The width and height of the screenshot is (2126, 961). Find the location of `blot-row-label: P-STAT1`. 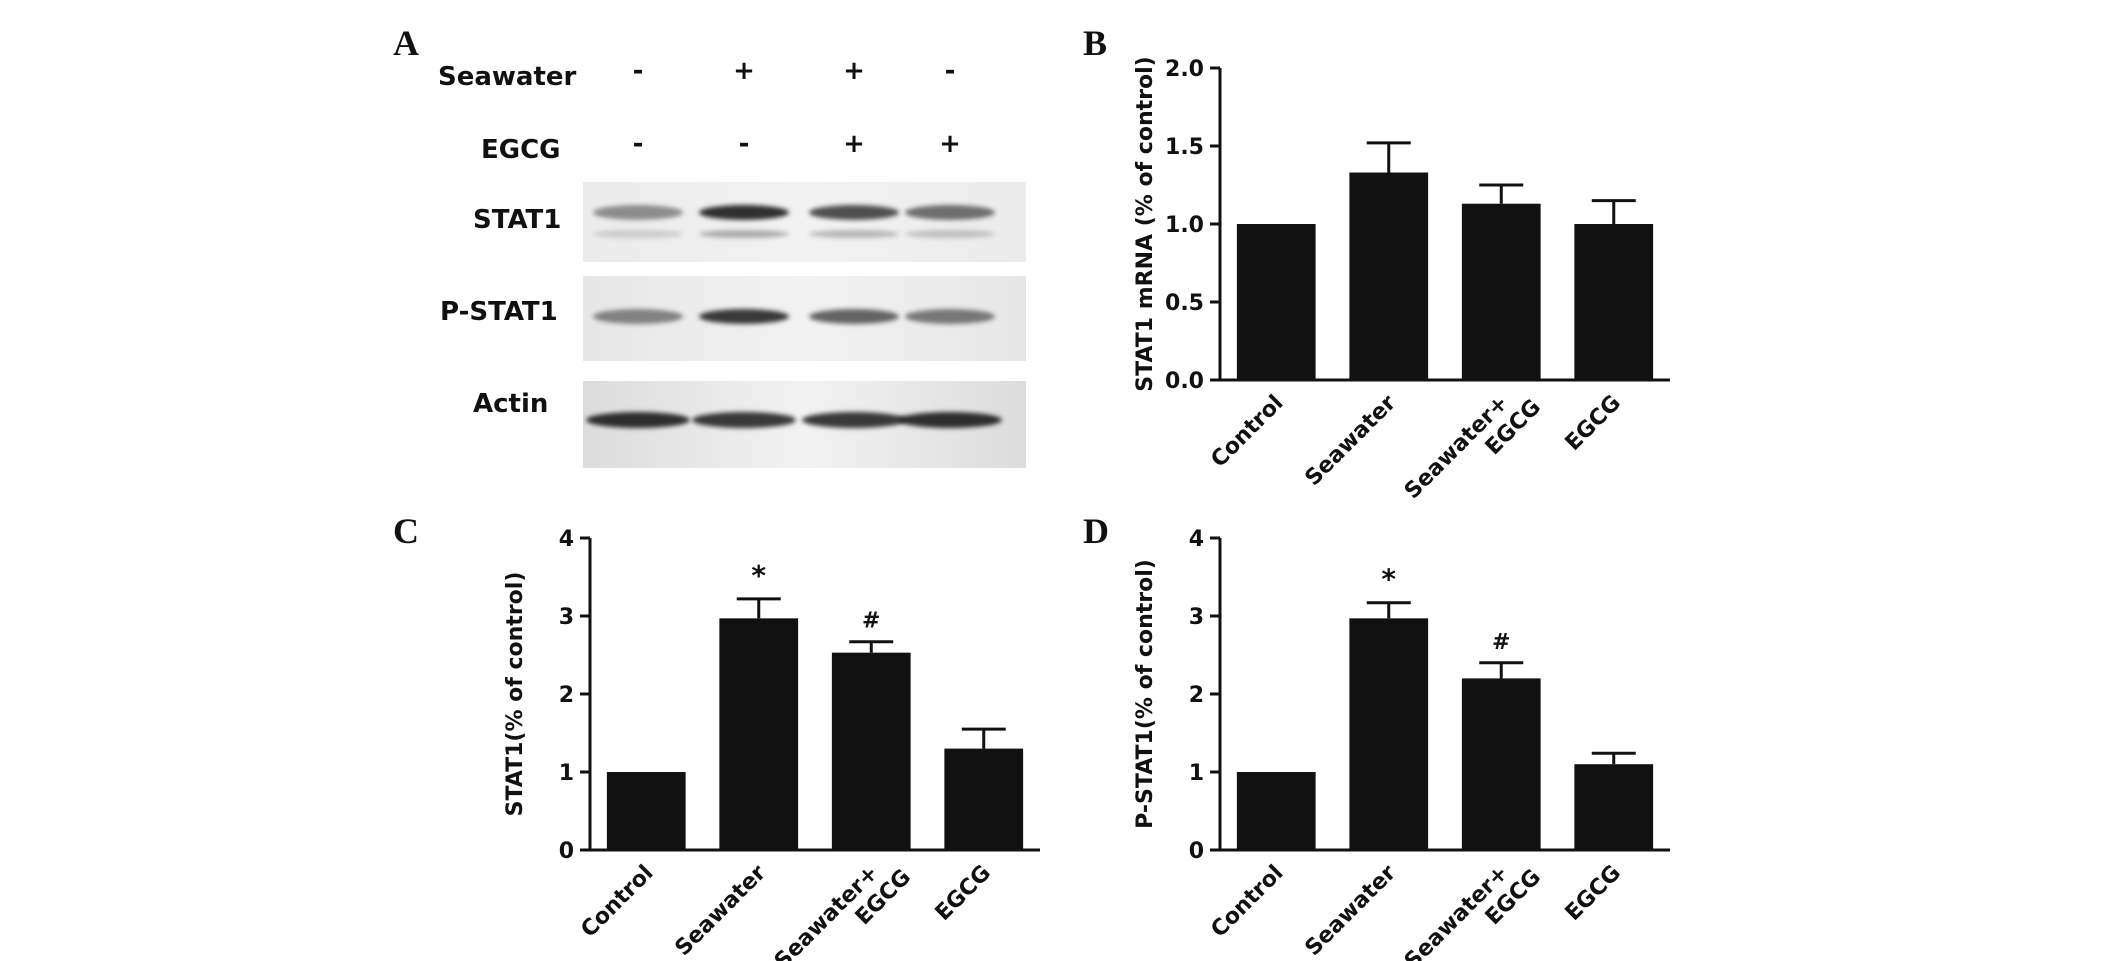

blot-row-label: P-STAT1 is located at coordinates (499, 312).